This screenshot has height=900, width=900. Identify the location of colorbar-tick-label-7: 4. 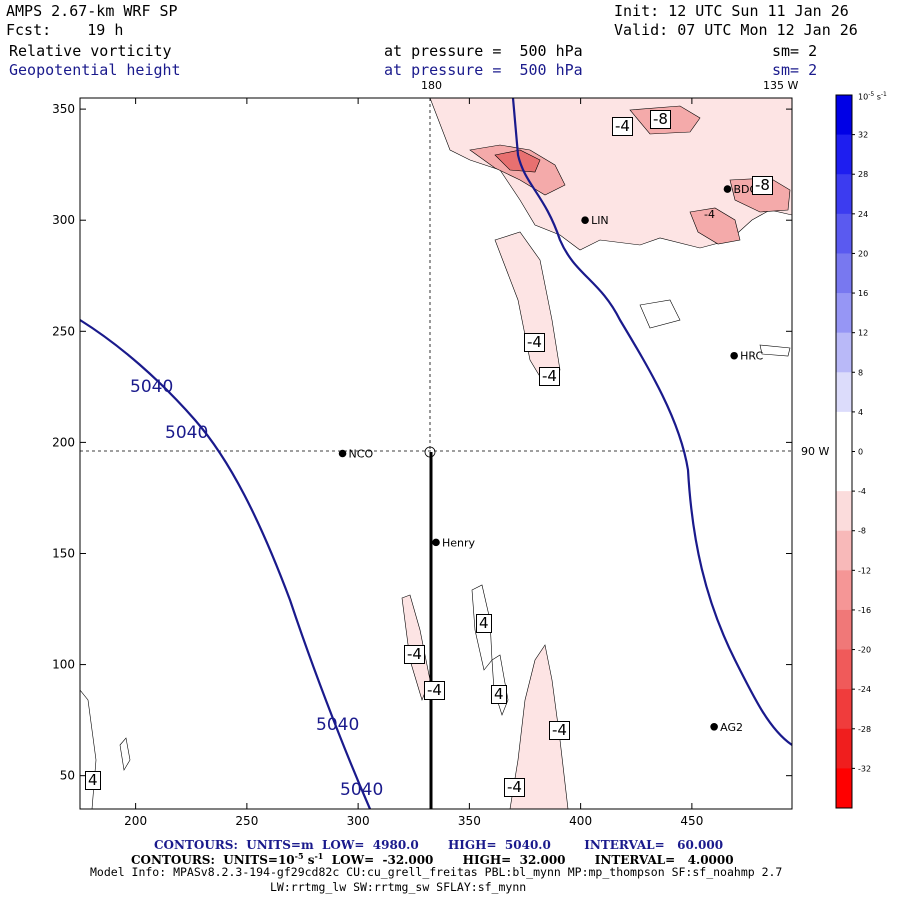
(860, 412).